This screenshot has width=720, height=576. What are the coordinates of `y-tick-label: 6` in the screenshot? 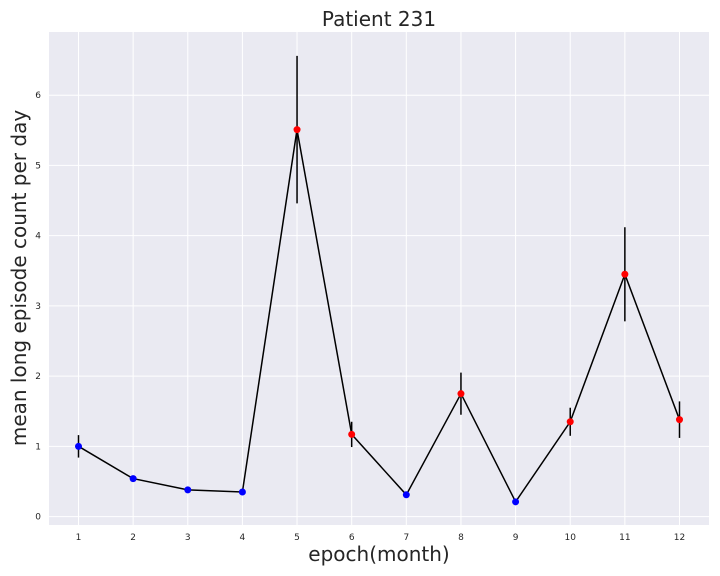 It's located at (38, 96).